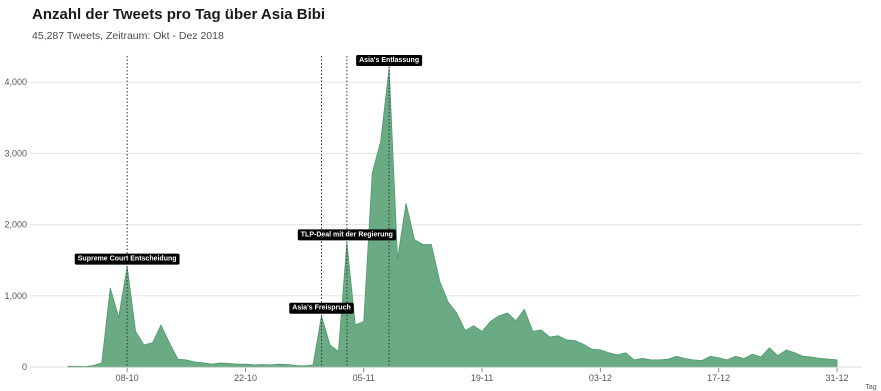 This screenshot has height=391, width=881. I want to click on x-tick-label: 17-12, so click(718, 378).